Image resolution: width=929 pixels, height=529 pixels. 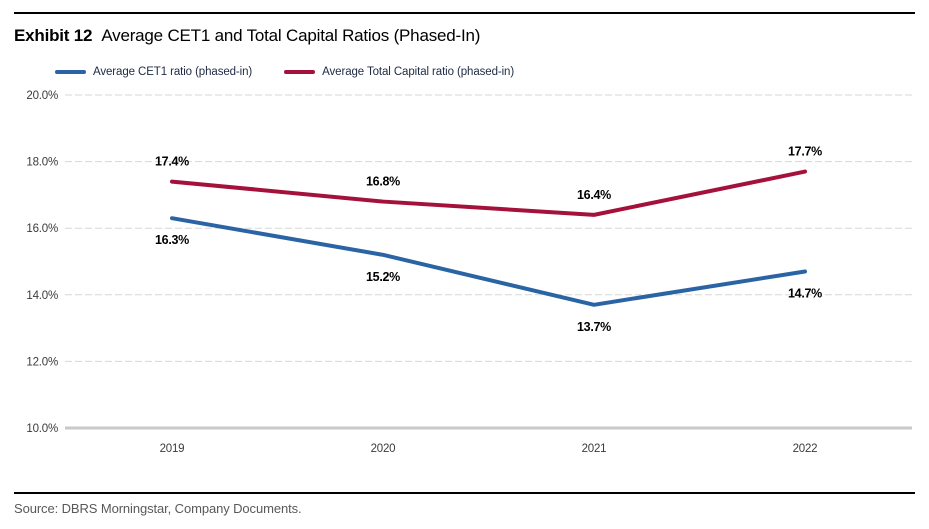 What do you see at coordinates (464, 493) in the screenshot?
I see `footer-divider` at bounding box center [464, 493].